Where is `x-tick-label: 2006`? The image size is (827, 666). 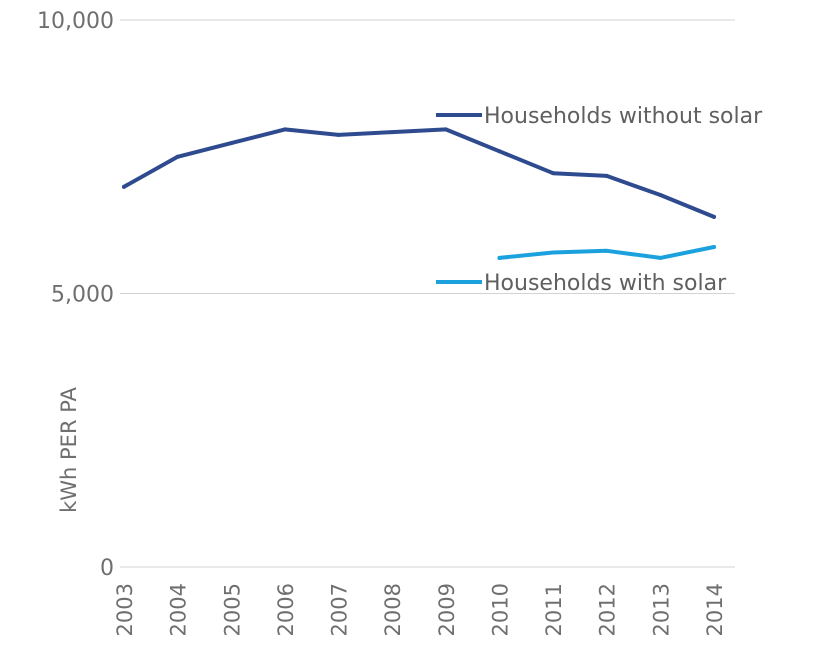
x-tick-label: 2006 is located at coordinates (286, 609).